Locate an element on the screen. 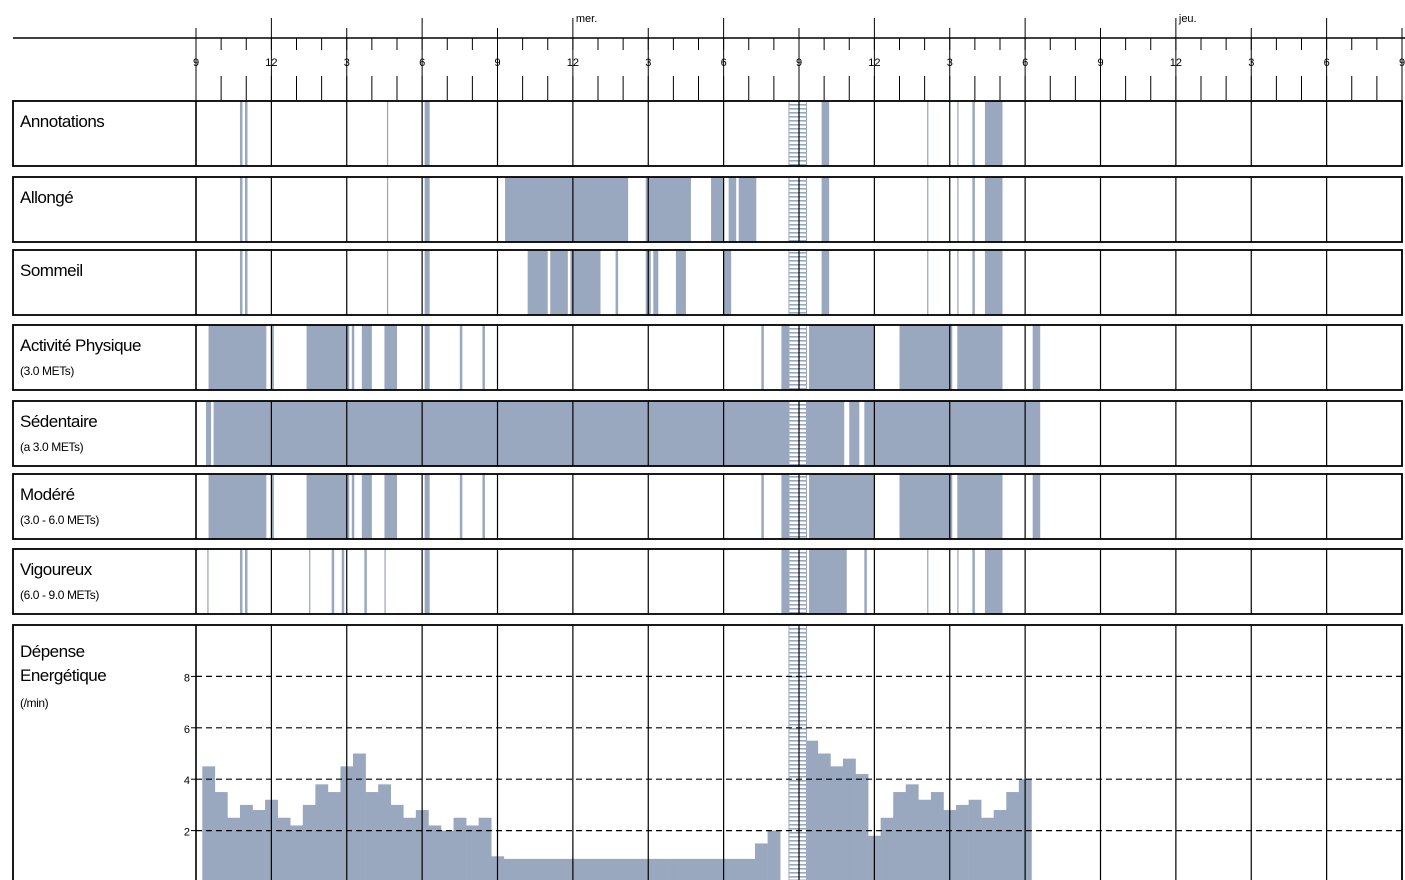 The width and height of the screenshot is (1405, 880). y-tick-label: 4 is located at coordinates (187, 781).